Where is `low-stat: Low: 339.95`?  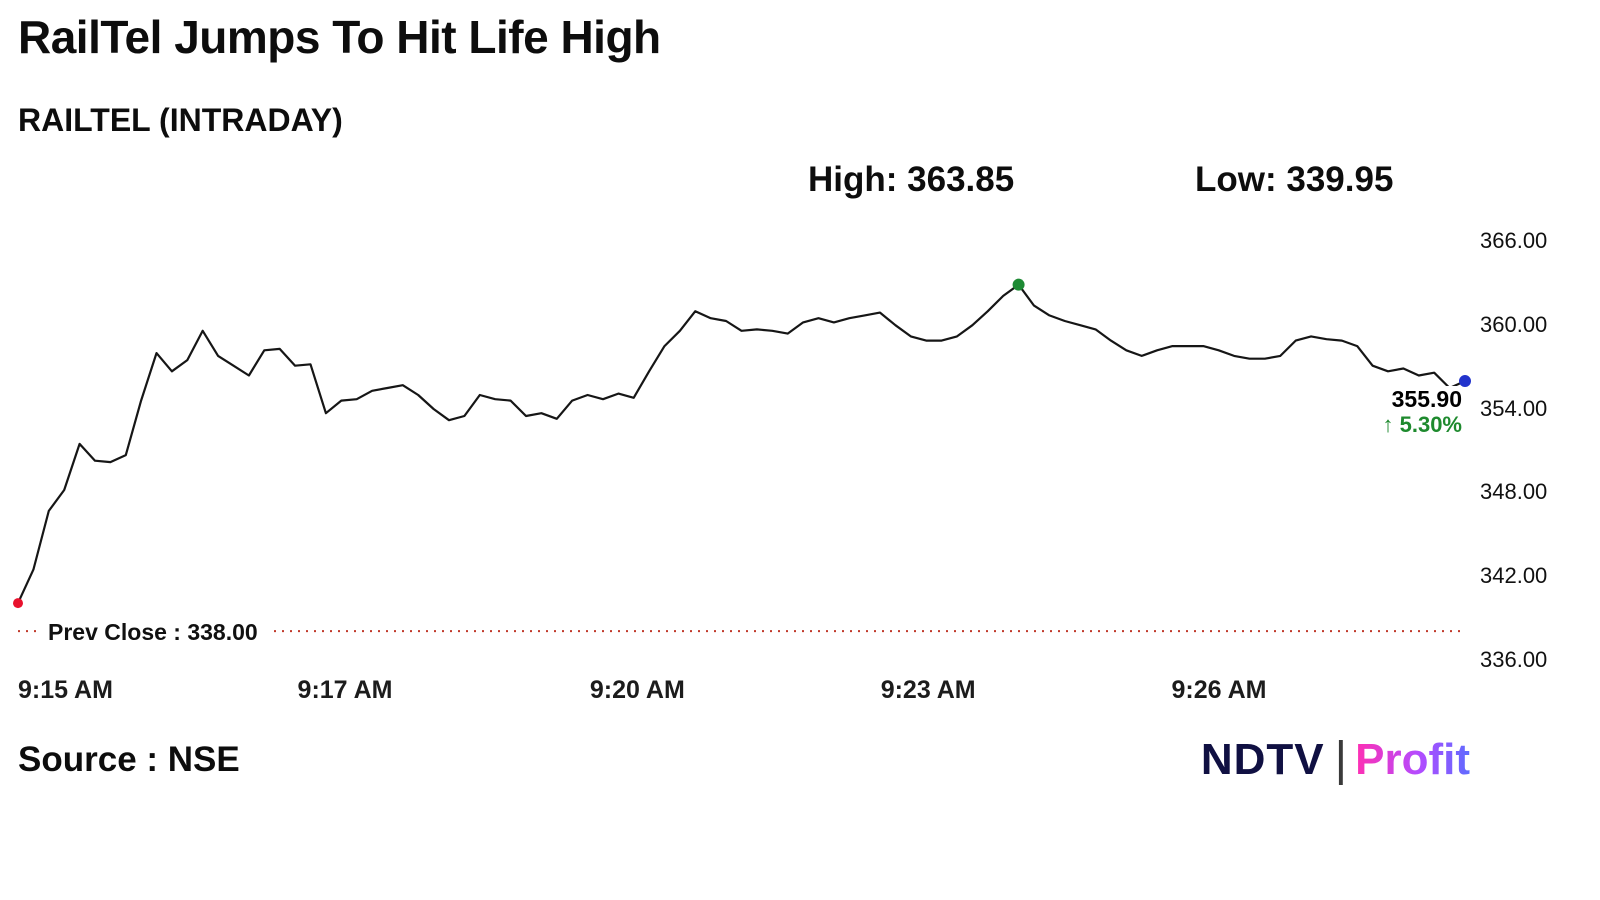 low-stat: Low: 339.95 is located at coordinates (1294, 179).